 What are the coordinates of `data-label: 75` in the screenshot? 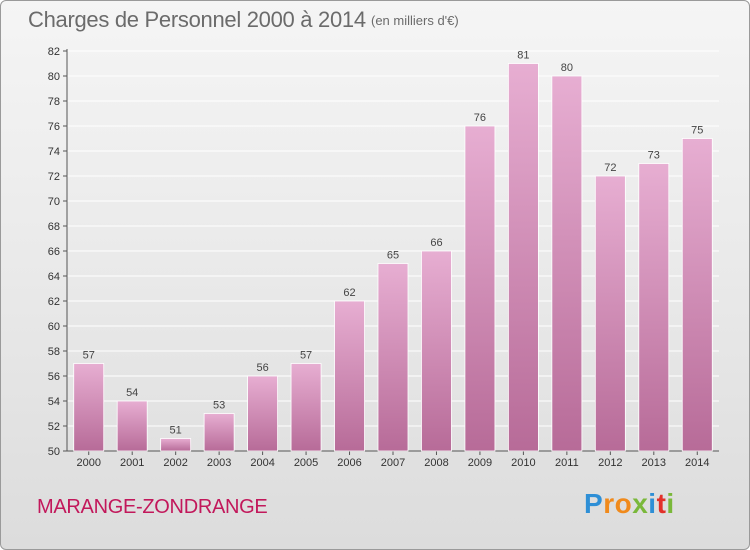 It's located at (697, 131).